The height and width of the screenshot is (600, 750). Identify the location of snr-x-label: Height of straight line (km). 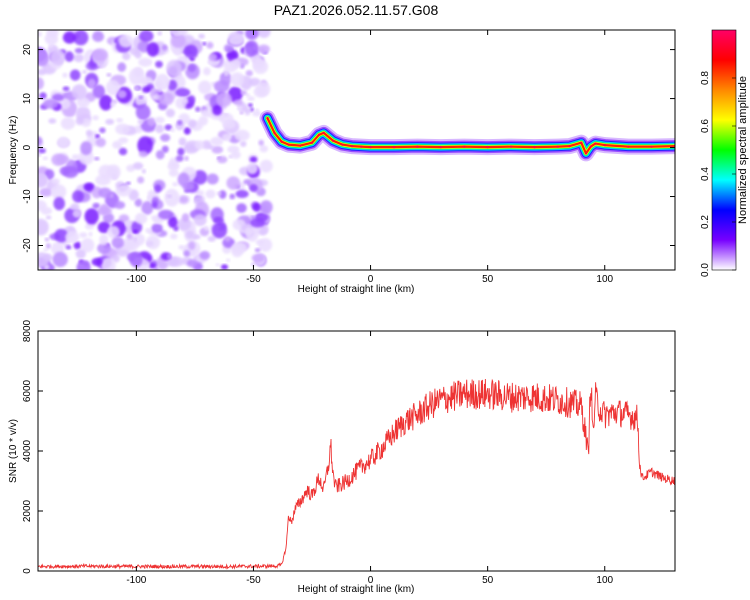
(356, 589).